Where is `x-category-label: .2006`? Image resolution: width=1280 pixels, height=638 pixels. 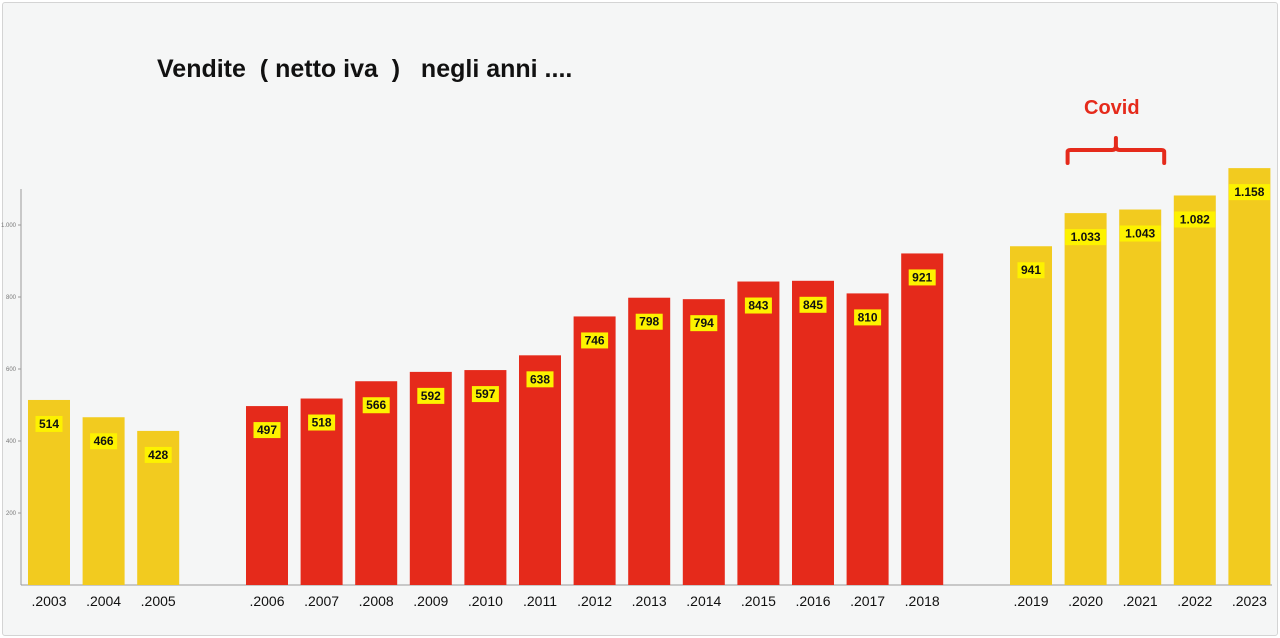
x-category-label: .2006 is located at coordinates (266, 601).